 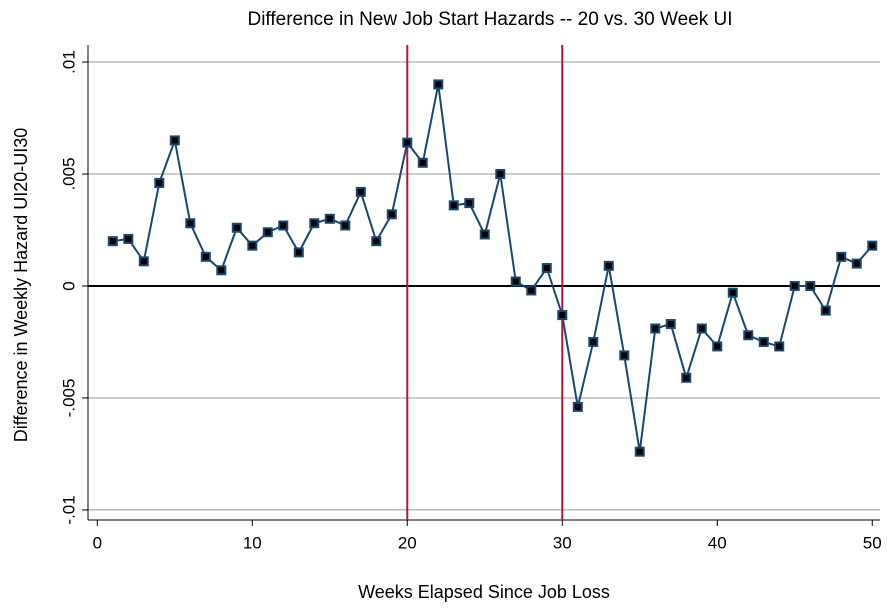 What do you see at coordinates (252, 542) in the screenshot?
I see `x-tick-label: 10` at bounding box center [252, 542].